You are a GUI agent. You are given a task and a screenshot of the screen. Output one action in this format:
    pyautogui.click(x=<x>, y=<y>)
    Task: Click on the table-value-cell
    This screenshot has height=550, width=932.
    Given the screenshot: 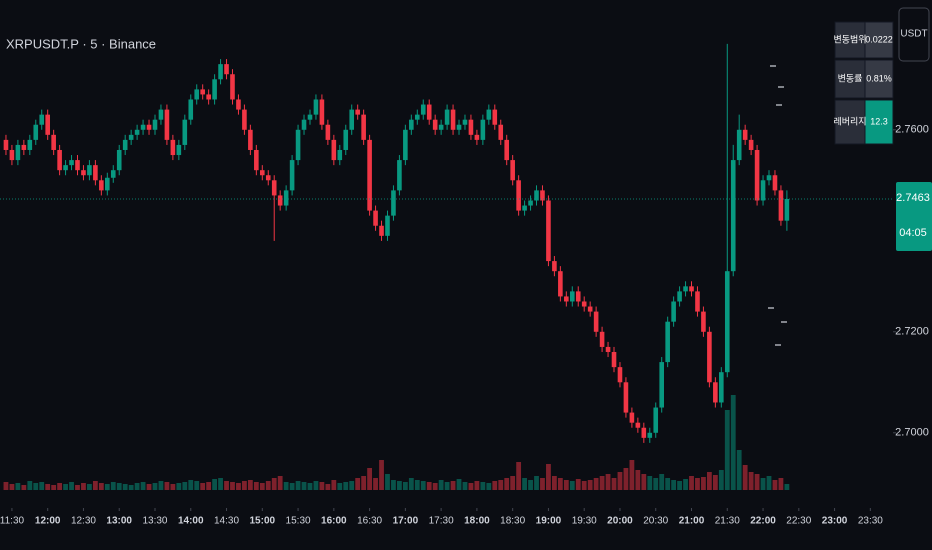 What is the action you would take?
    pyautogui.click(x=879, y=79)
    